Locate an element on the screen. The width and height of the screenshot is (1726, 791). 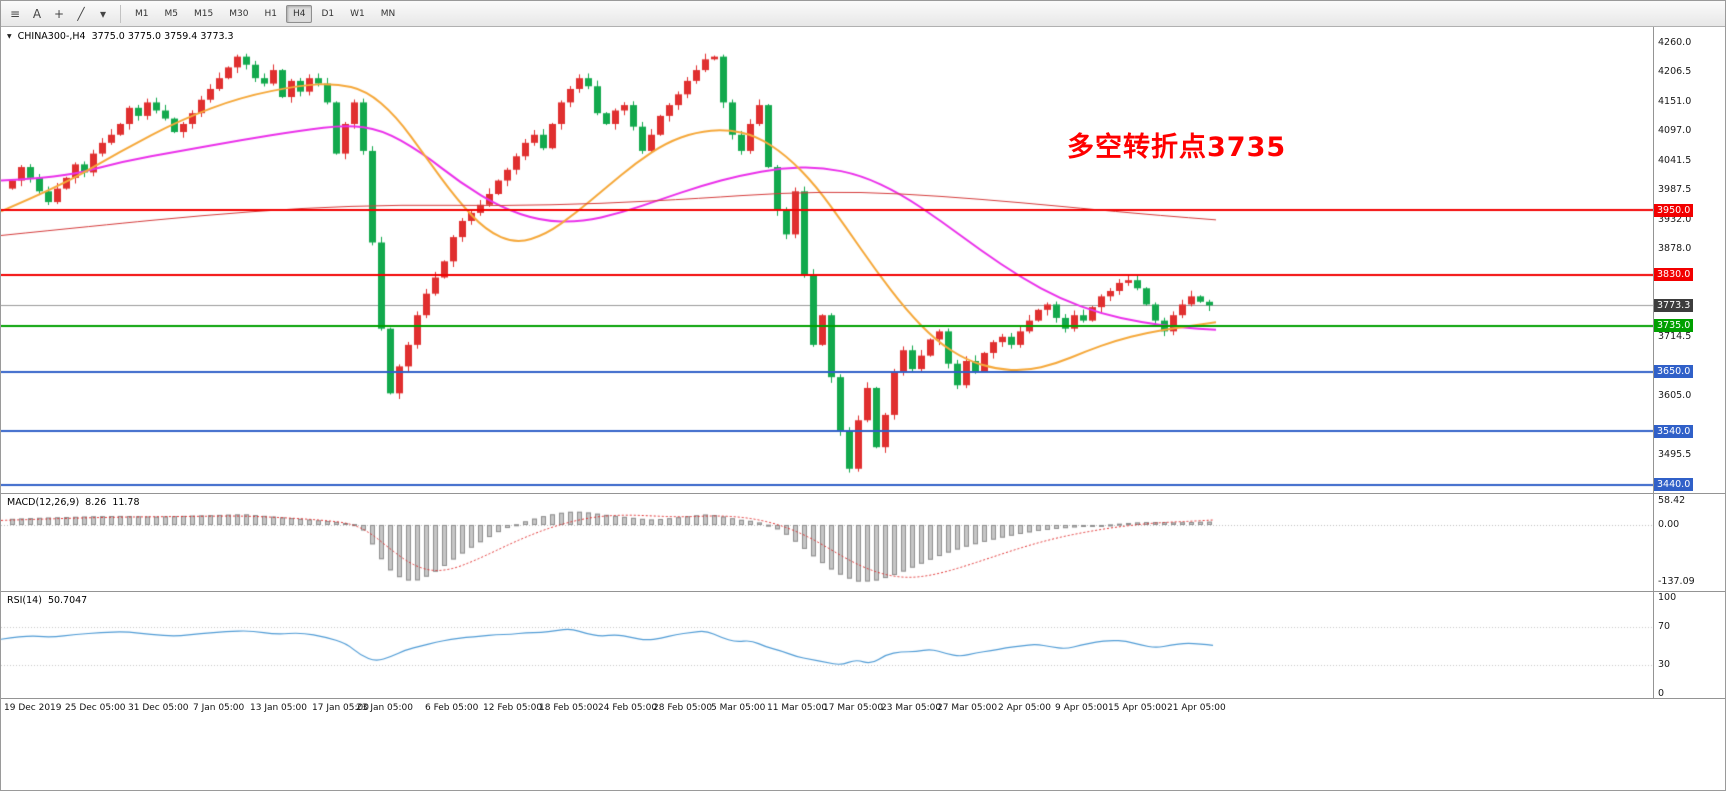
time-axis-label: 18 Feb 05:00 is located at coordinates (569, 708).